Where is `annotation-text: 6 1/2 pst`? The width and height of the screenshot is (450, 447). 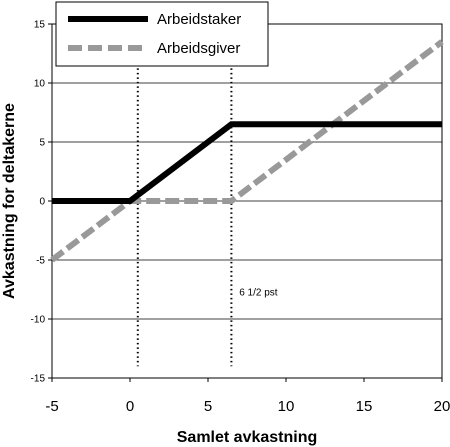 annotation-text: 6 1/2 pst is located at coordinates (258, 292).